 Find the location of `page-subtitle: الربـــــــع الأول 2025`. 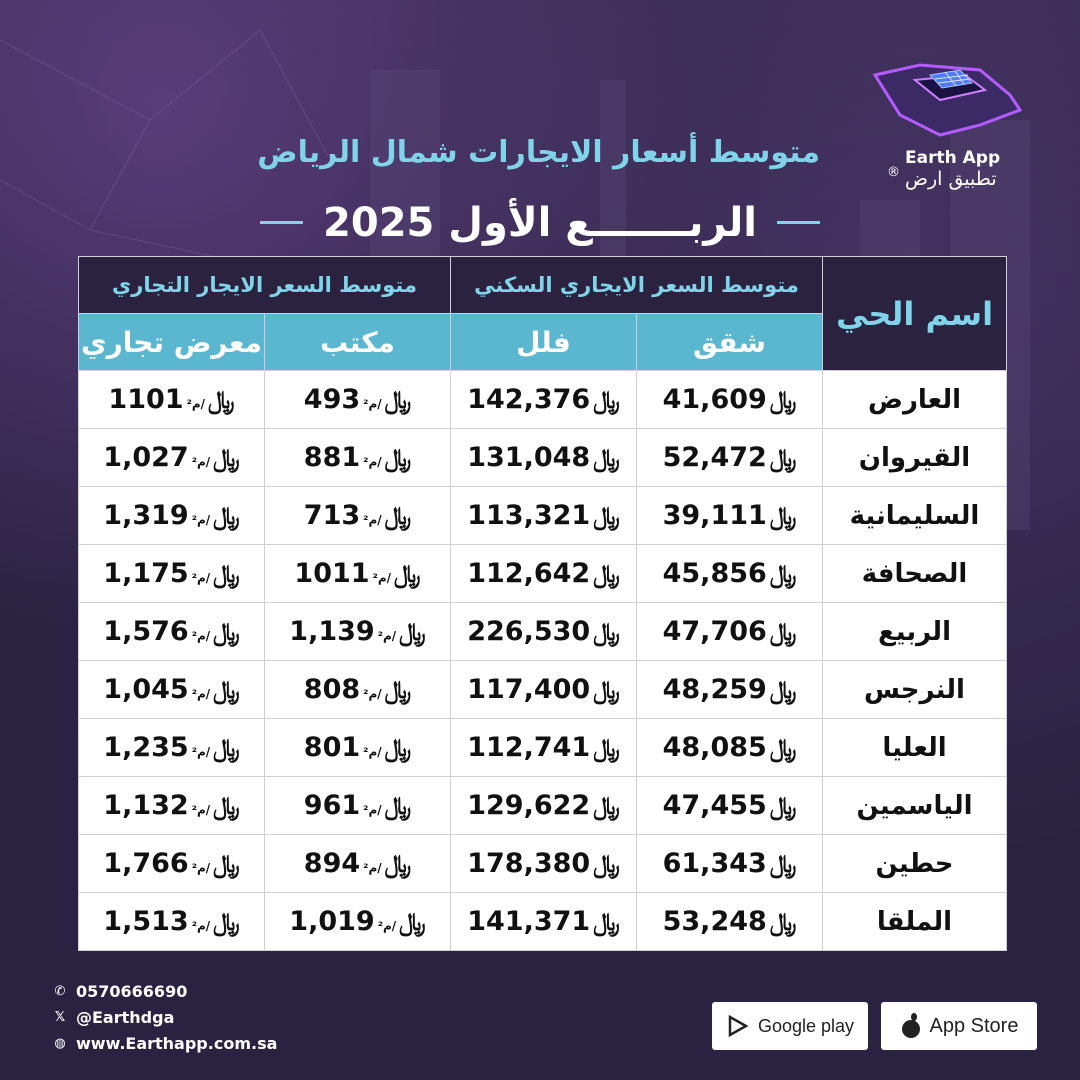

page-subtitle: الربـــــــع الأول 2025 is located at coordinates (540, 222).